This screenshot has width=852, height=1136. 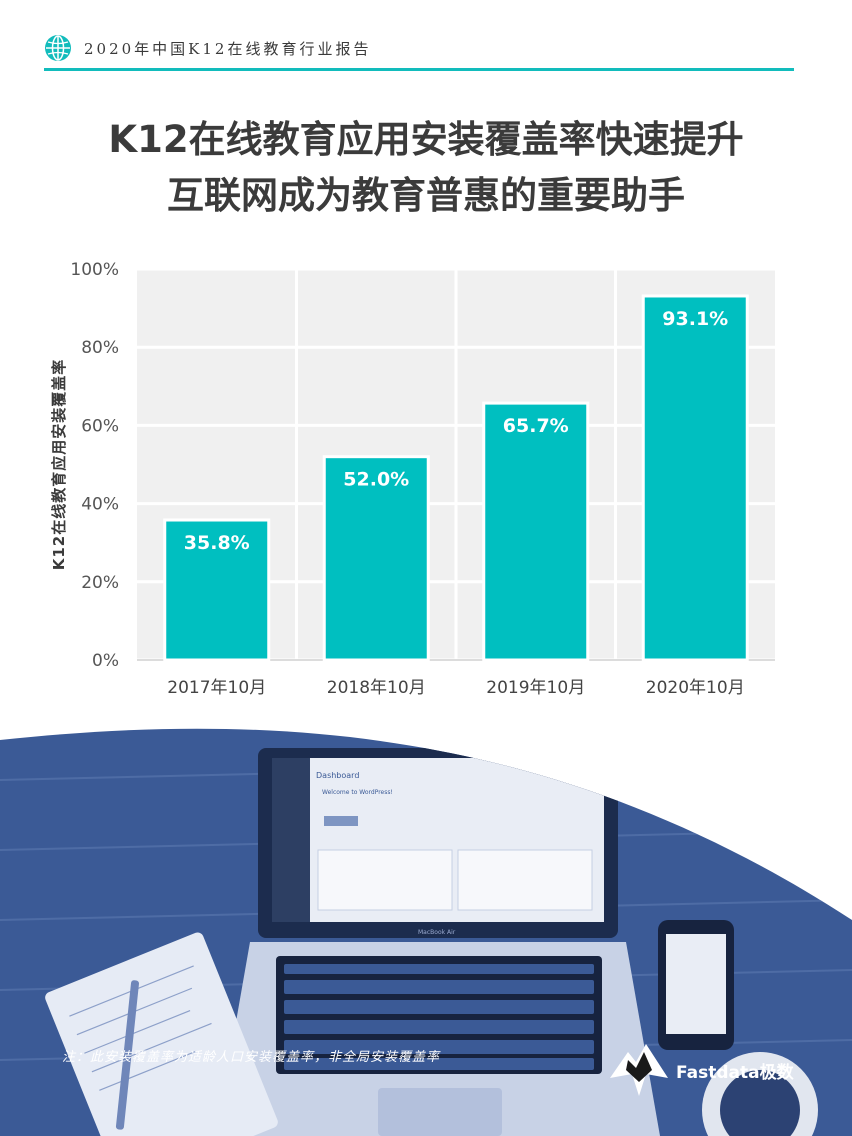 What do you see at coordinates (59, 465) in the screenshot?
I see `y-axis-label: K12在线教育应用安装覆盖率` at bounding box center [59, 465].